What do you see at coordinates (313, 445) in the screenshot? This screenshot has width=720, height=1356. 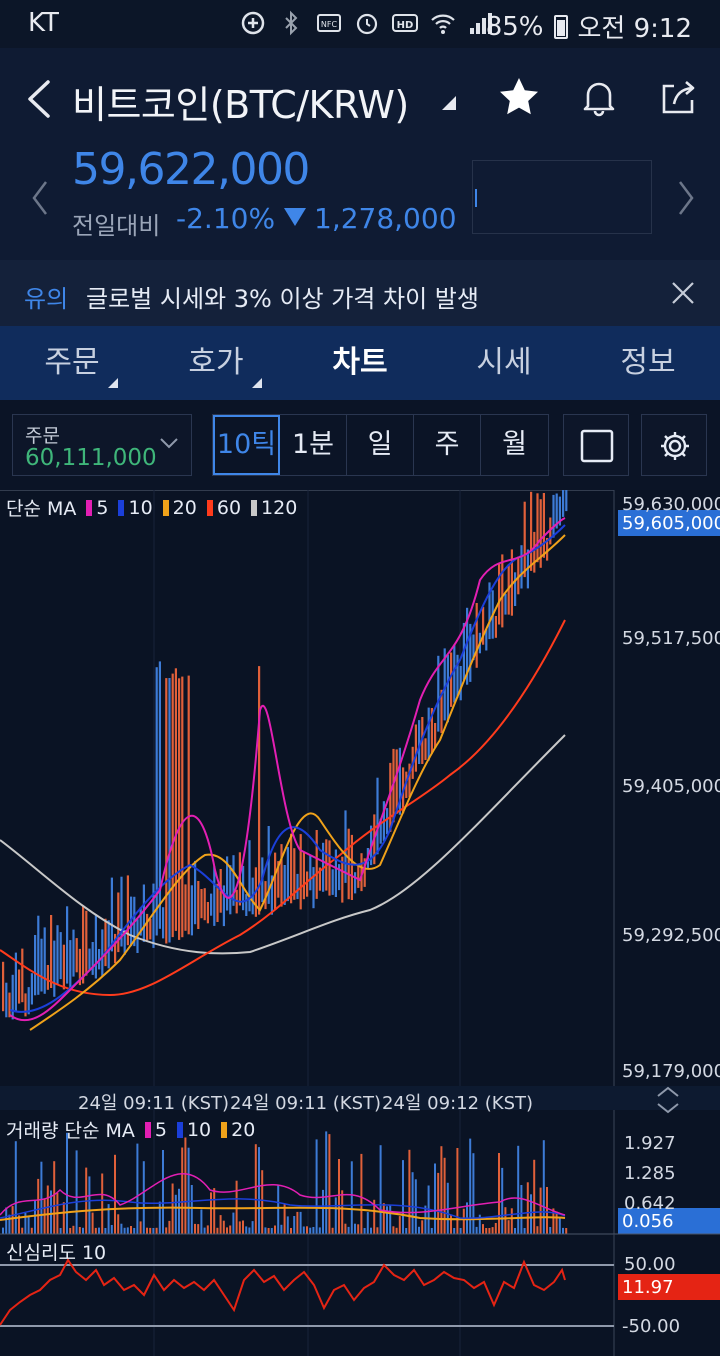 I see `interval-1min: 1분` at bounding box center [313, 445].